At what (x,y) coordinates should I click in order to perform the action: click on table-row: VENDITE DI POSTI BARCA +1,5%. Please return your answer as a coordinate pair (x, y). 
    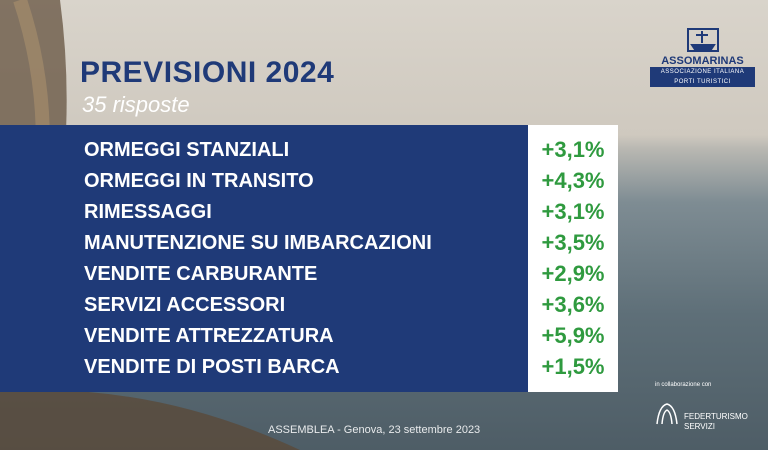
    Looking at the image, I should click on (309, 367).